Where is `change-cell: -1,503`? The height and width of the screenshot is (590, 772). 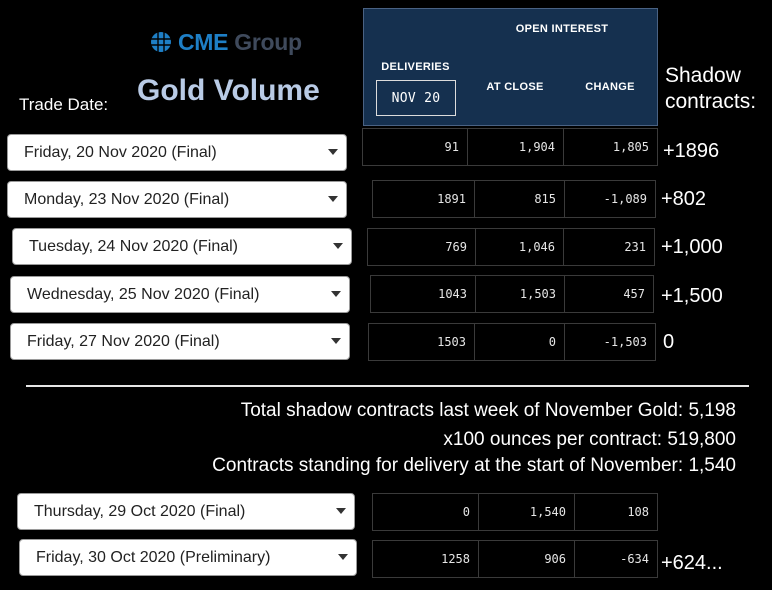 change-cell: -1,503 is located at coordinates (610, 342).